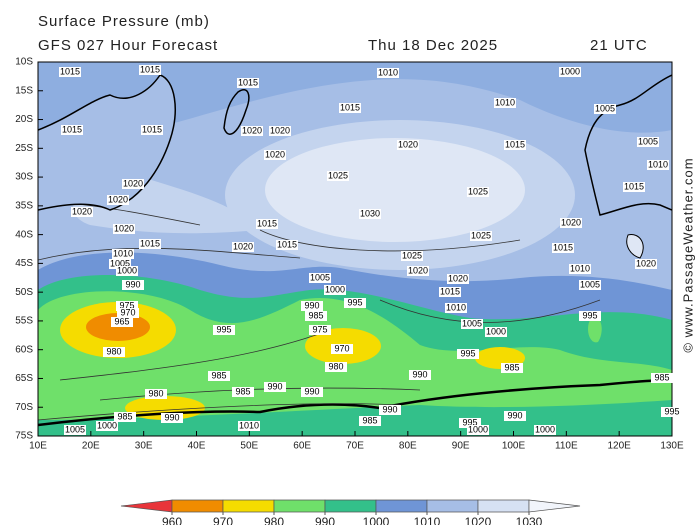 This screenshot has height=525, width=700. What do you see at coordinates (427, 520) in the screenshot?
I see `legend-label: 1010` at bounding box center [427, 520].